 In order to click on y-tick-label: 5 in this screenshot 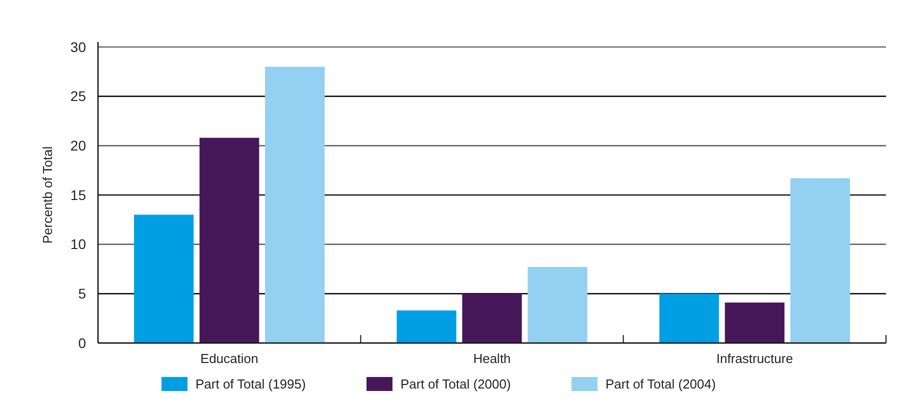, I will do `click(82, 294)`.